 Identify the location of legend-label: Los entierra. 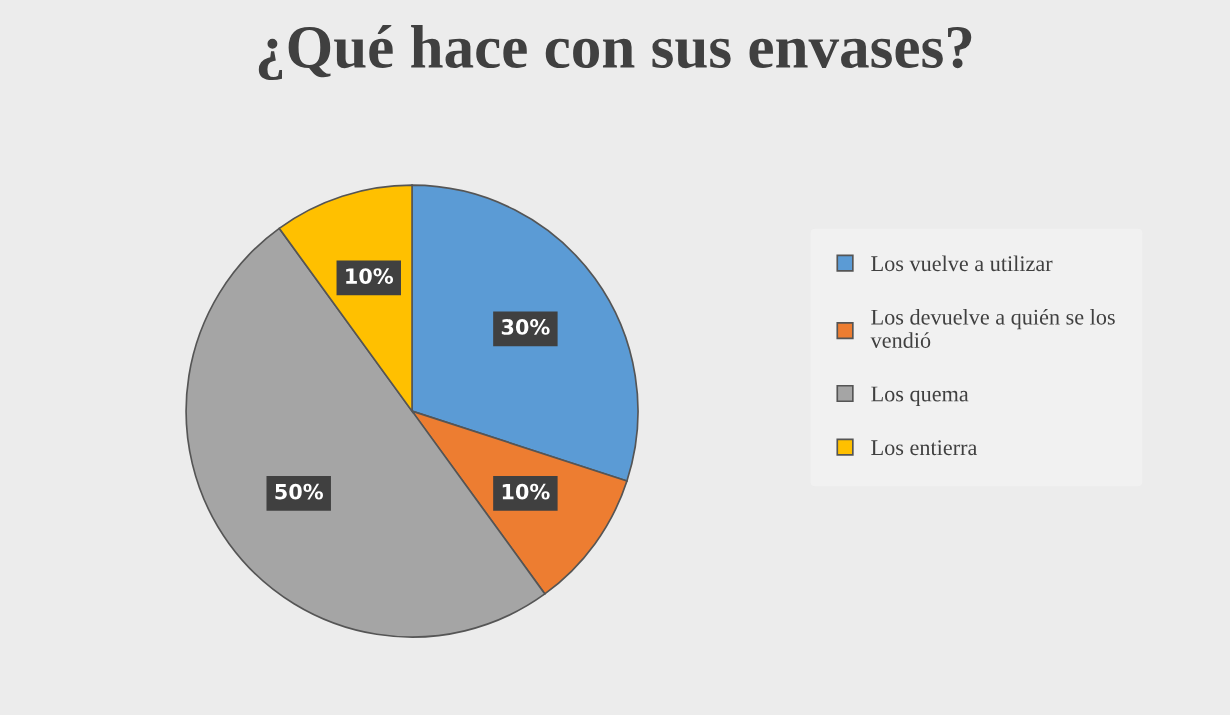
(924, 448).